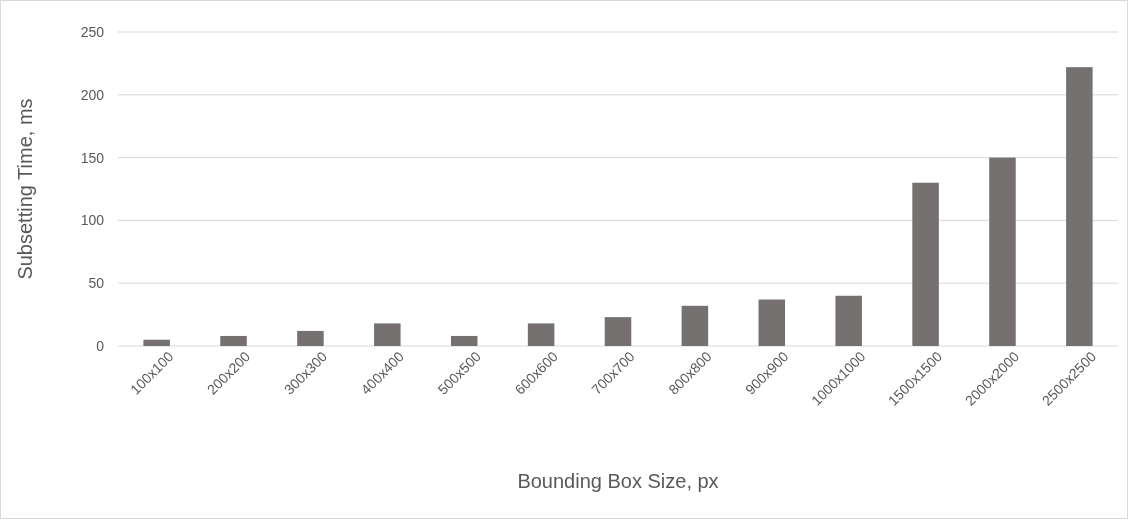 This screenshot has width=1129, height=520. I want to click on y-axis-title: Subsetting Time, ms, so click(25, 189).